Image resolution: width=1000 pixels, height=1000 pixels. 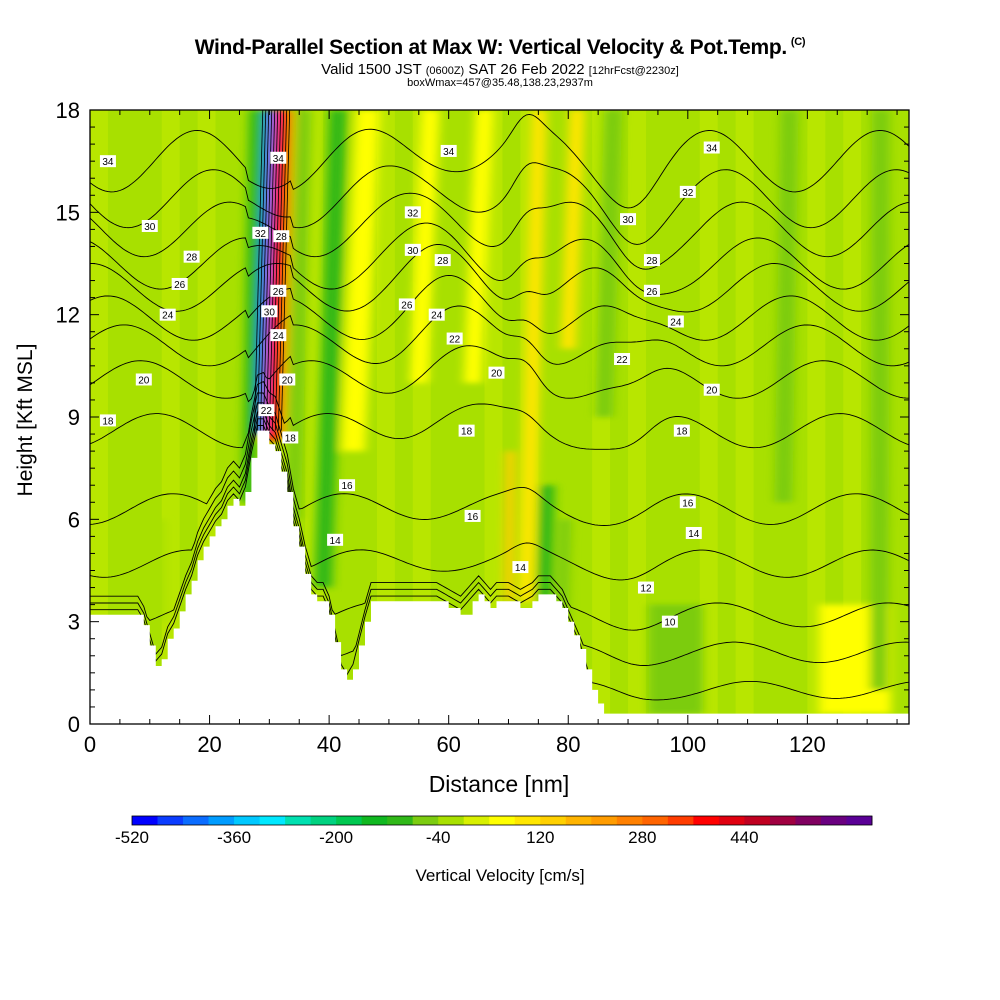 What do you see at coordinates (278, 158) in the screenshot?
I see `contour-label: 34` at bounding box center [278, 158].